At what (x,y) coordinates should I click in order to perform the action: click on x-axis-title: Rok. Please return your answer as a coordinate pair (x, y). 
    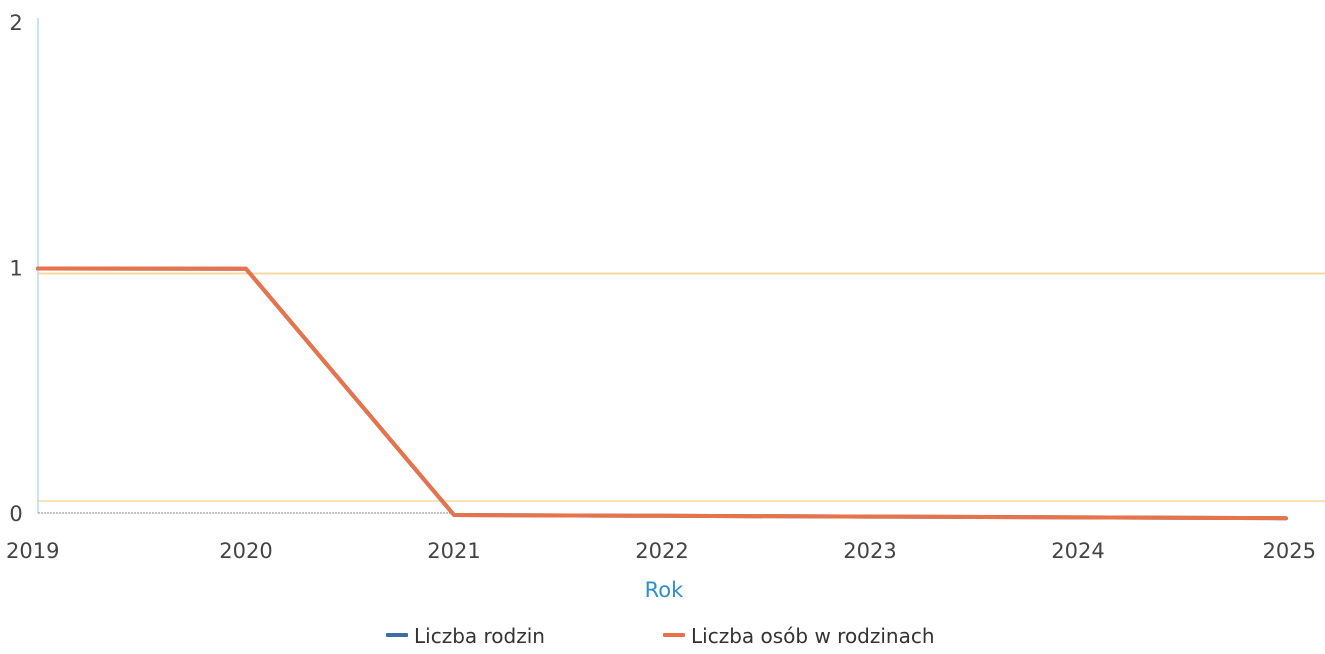
    Looking at the image, I should click on (664, 590).